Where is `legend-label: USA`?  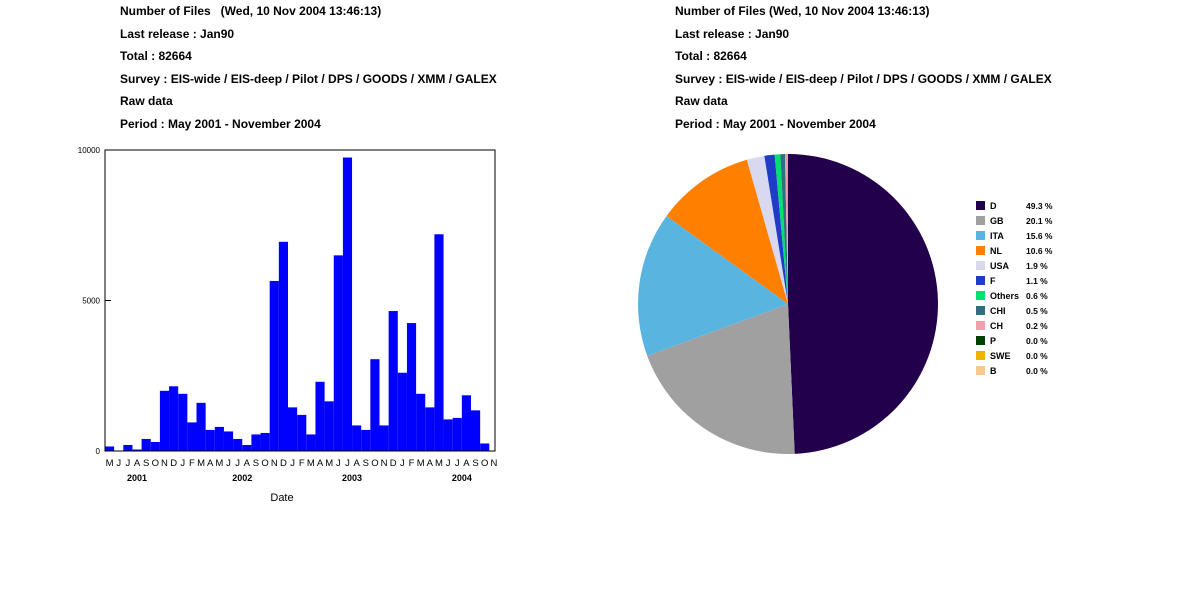 legend-label: USA is located at coordinates (1000, 266).